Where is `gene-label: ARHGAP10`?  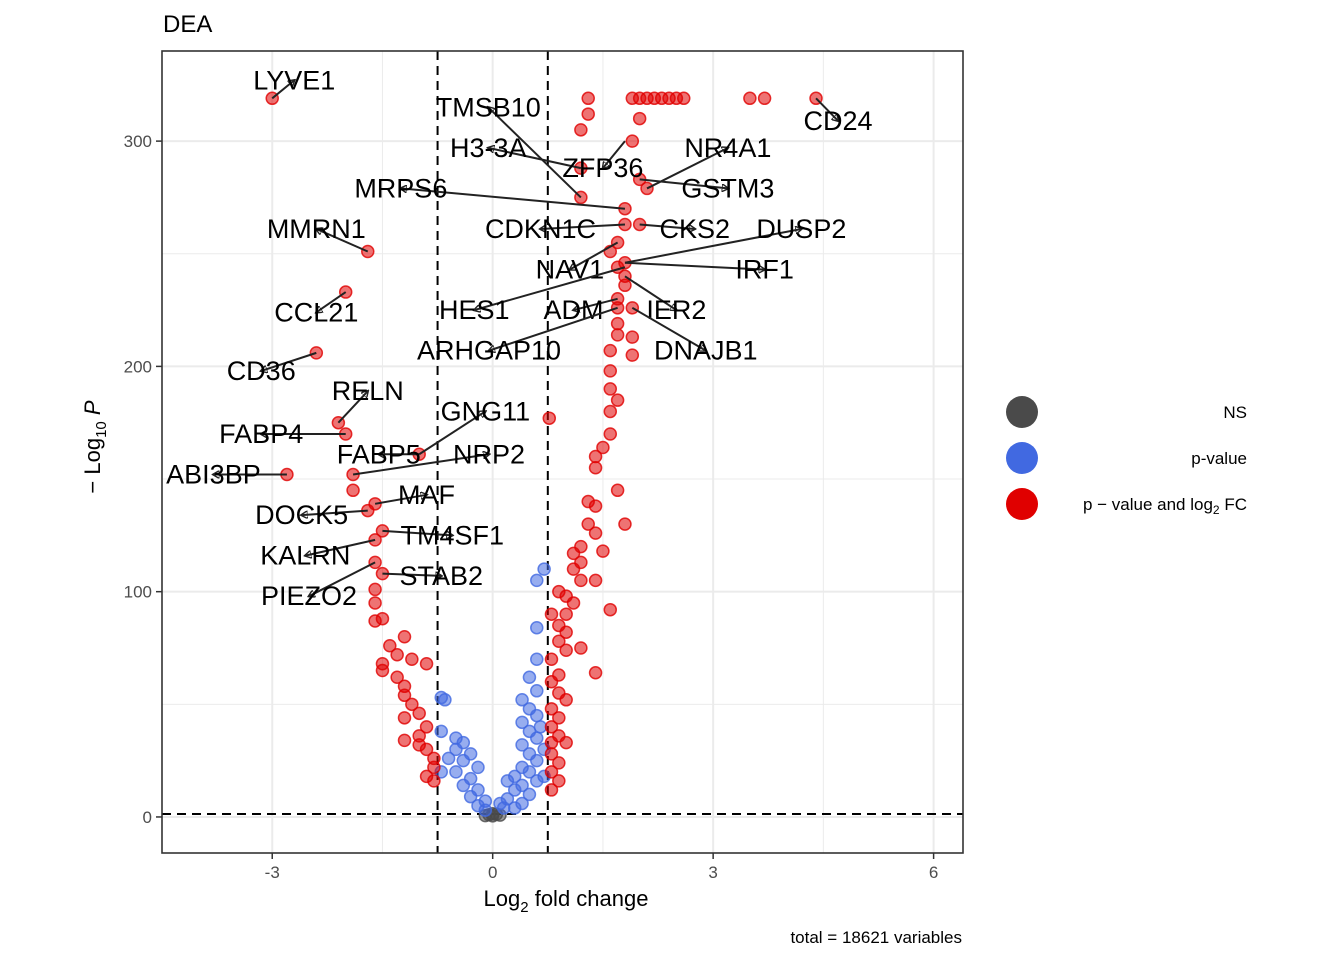 gene-label: ARHGAP10 is located at coordinates (489, 351).